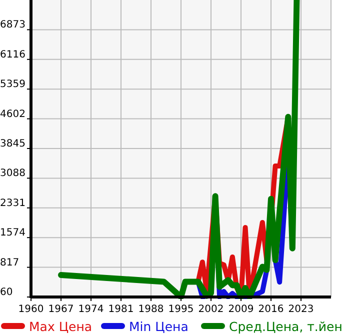 This screenshot has height=335, width=345. What do you see at coordinates (13, 84) in the screenshot?
I see `y-tick-label: 5359` at bounding box center [13, 84].